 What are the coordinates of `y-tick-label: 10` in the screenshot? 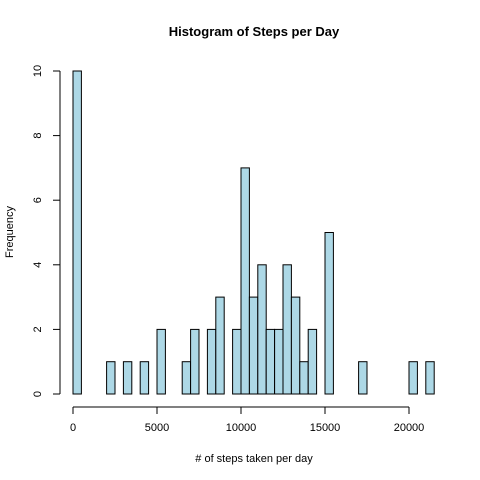 It's located at (38, 71).